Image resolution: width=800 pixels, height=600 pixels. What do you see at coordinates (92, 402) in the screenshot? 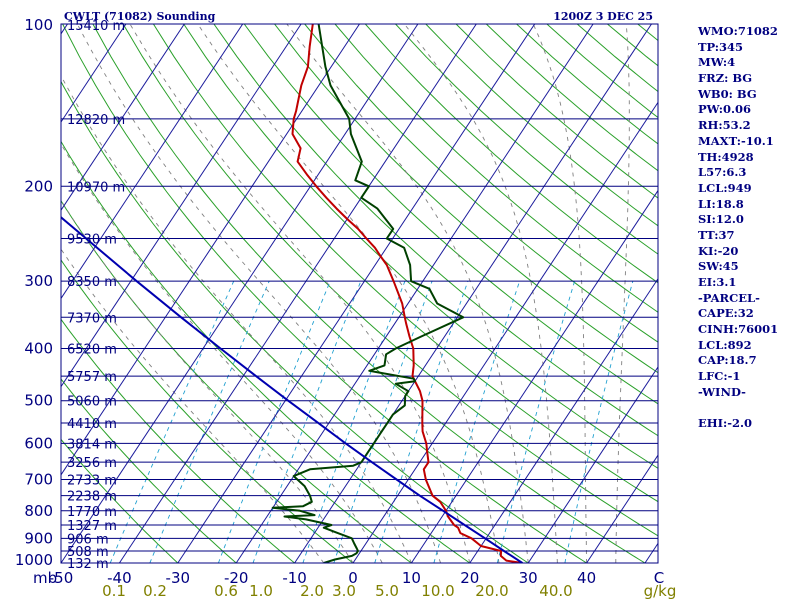
I see `height-label: 5060 m` at bounding box center [92, 402].